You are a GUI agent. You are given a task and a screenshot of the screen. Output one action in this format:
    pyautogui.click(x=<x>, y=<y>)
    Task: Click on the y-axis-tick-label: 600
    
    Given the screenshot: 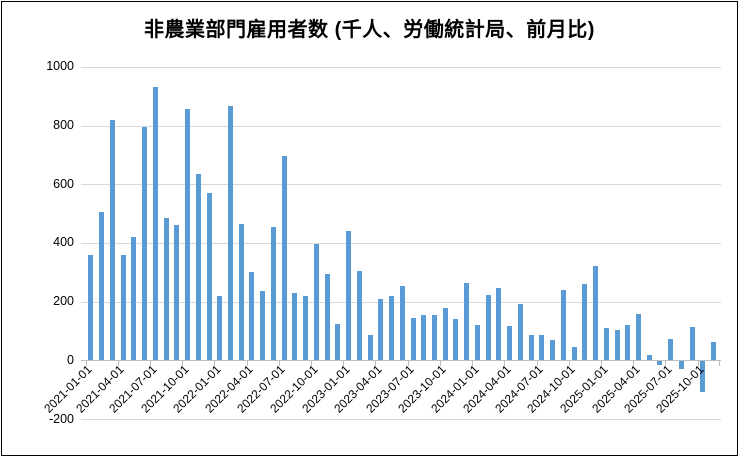 What is the action you would take?
    pyautogui.click(x=63, y=183)
    